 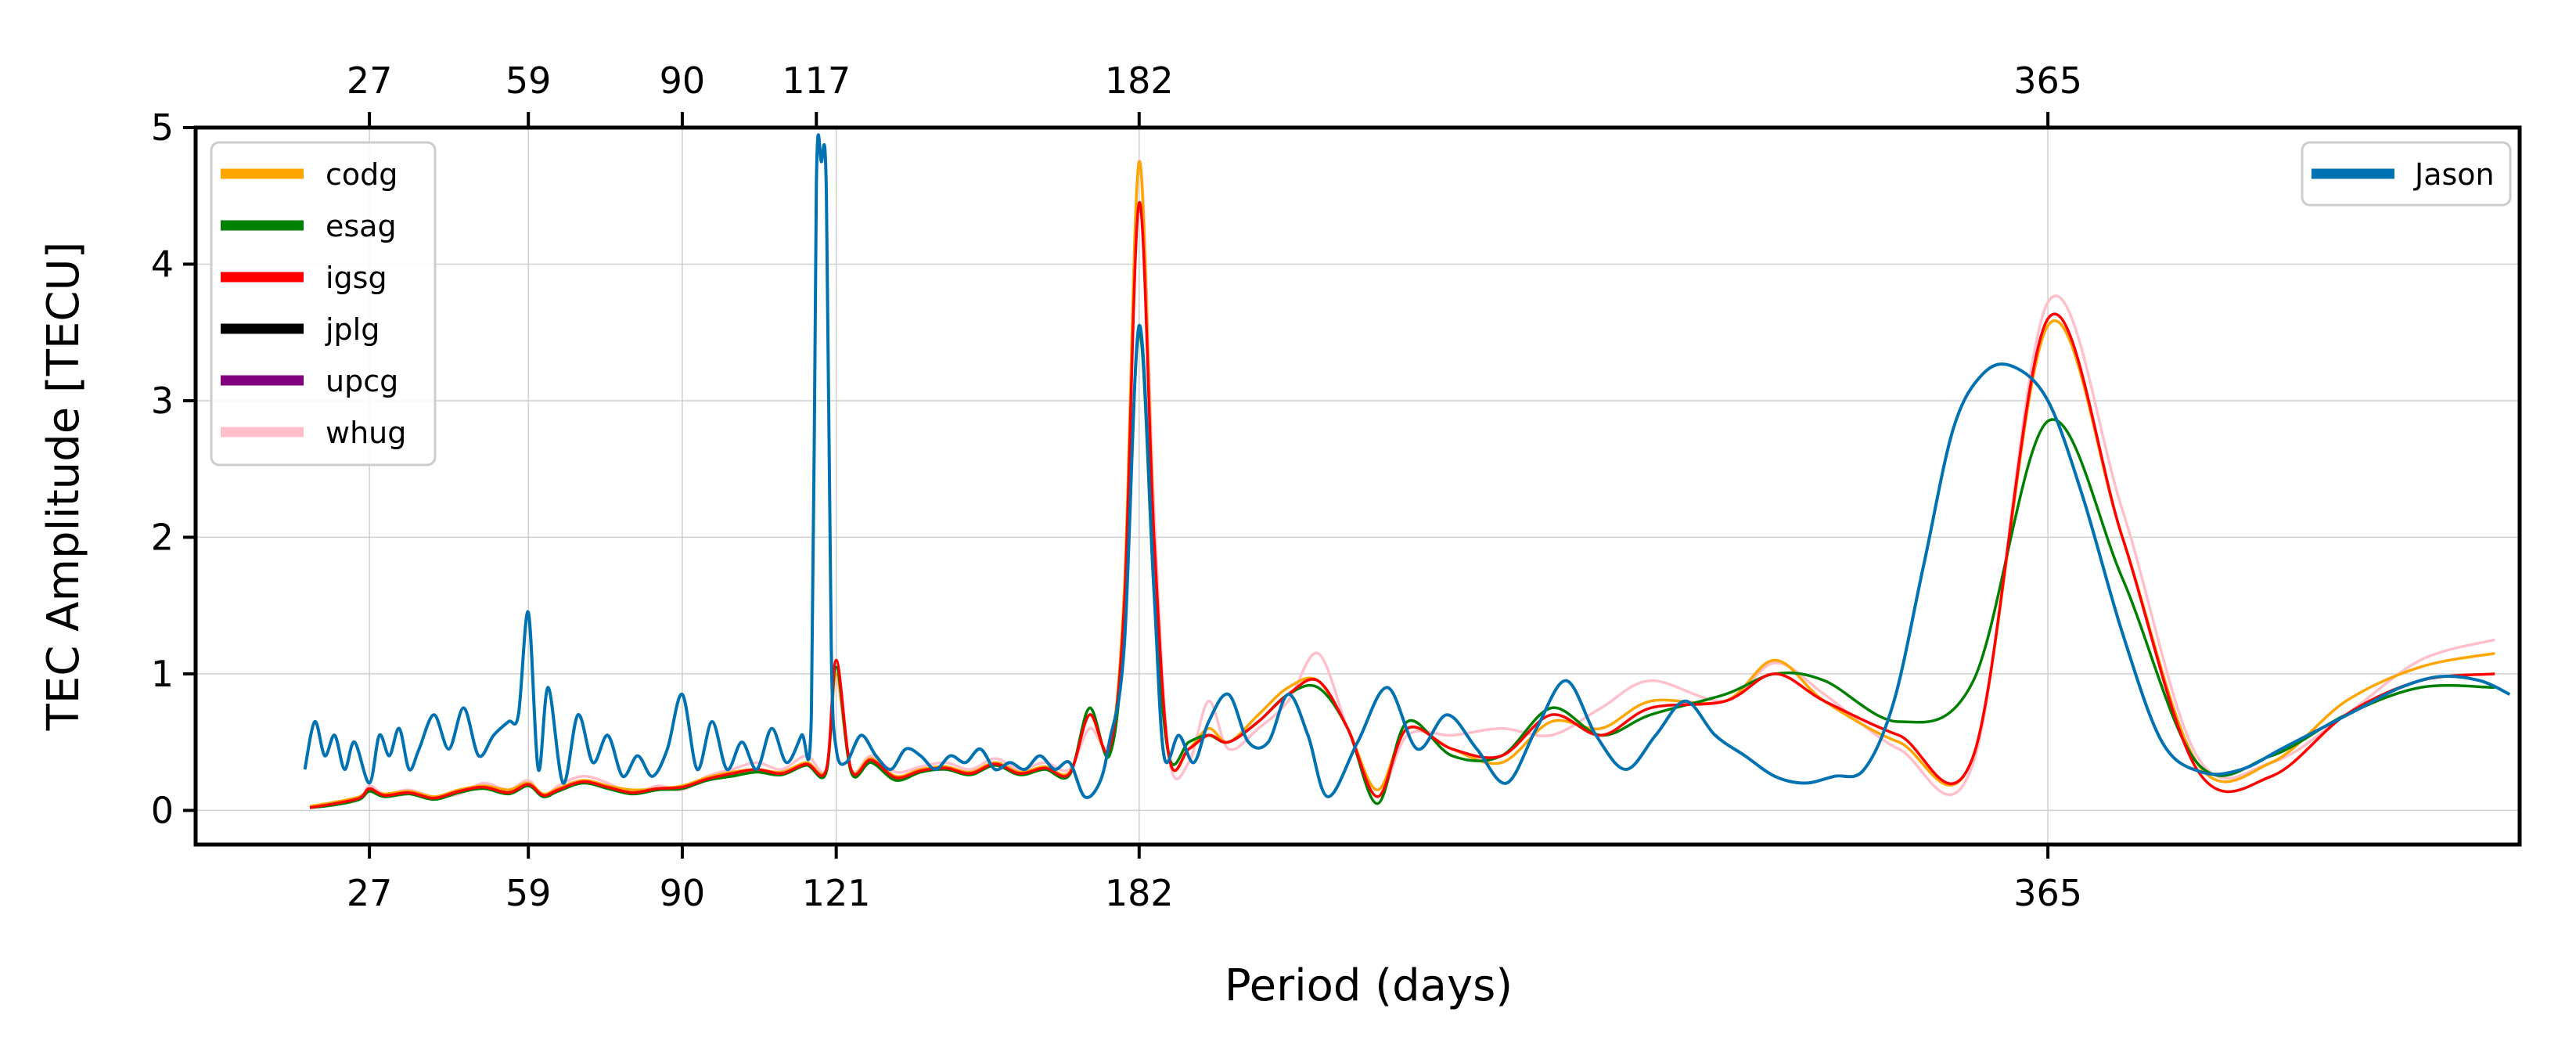 What do you see at coordinates (2454, 174) in the screenshot?
I see `legend-label-Jason: Jason` at bounding box center [2454, 174].